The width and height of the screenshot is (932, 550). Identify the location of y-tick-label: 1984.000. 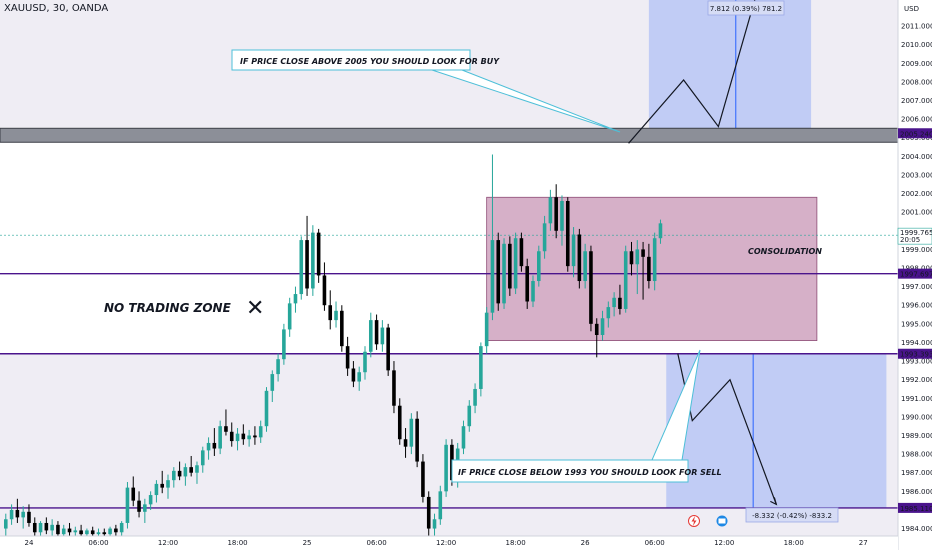
(916, 529).